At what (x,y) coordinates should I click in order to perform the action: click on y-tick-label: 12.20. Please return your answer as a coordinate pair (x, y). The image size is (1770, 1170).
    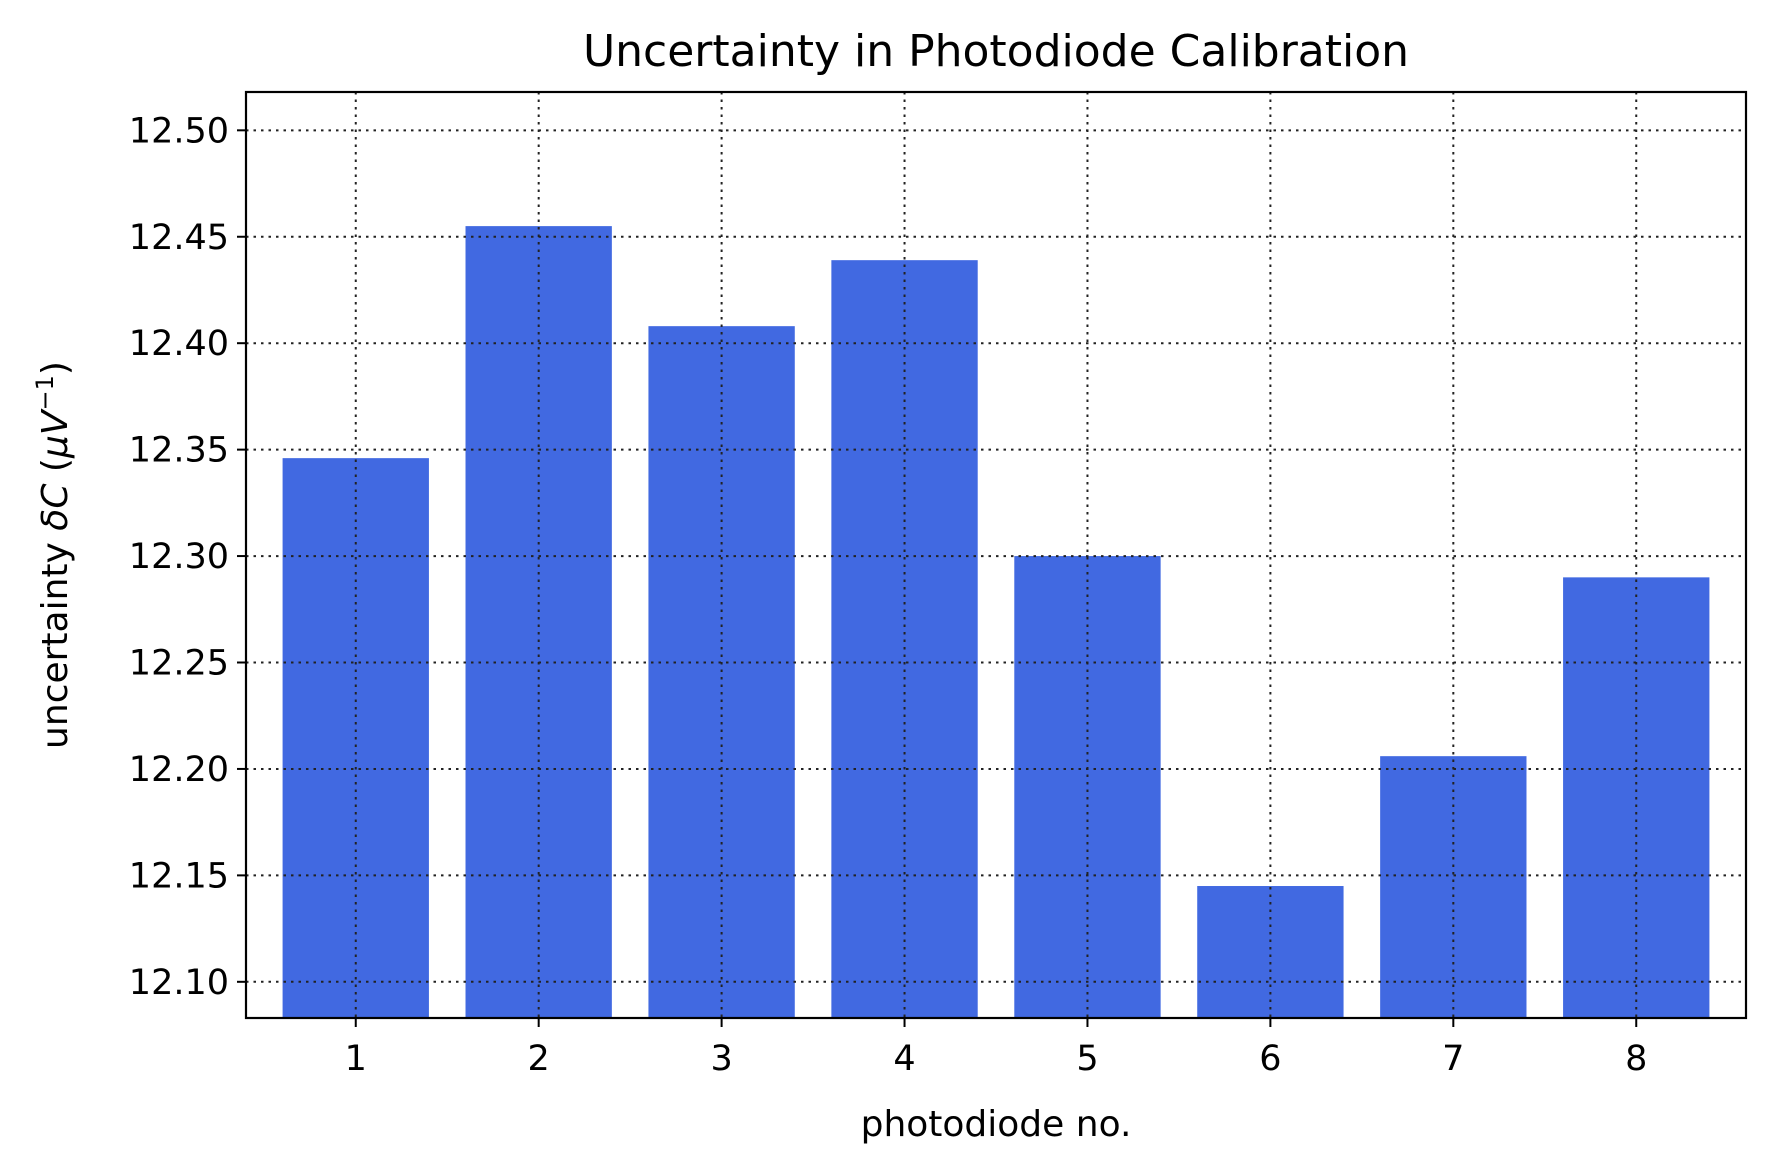
    Looking at the image, I should click on (179, 770).